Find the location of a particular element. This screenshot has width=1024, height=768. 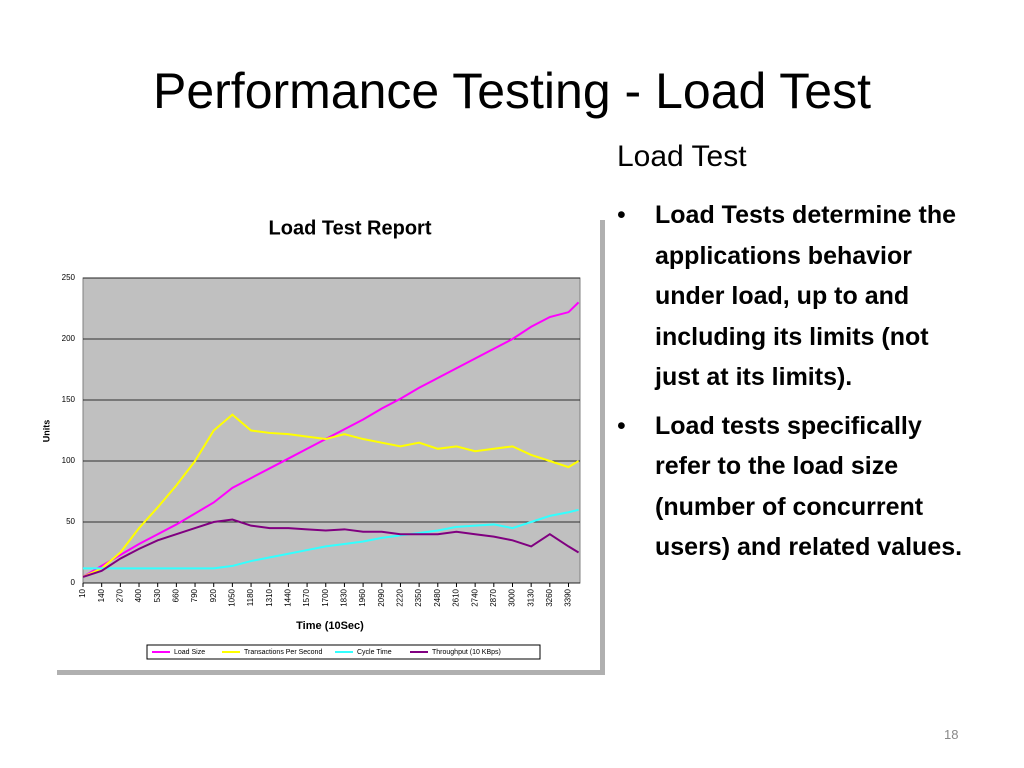

x-tick-label: 3260 is located at coordinates (549, 597).